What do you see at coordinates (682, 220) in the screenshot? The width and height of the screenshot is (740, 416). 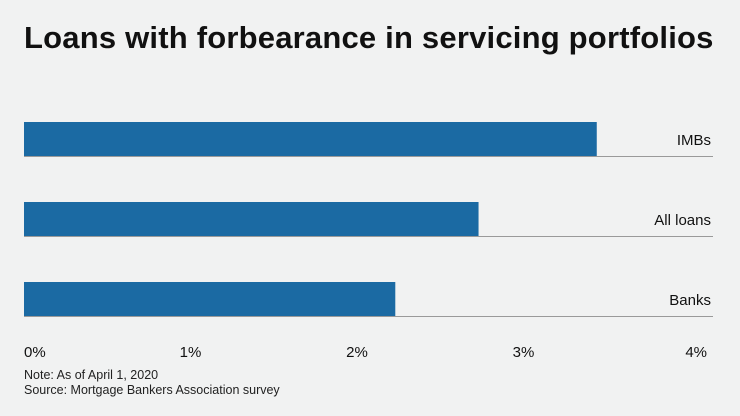 I see `category-label: All loans` at bounding box center [682, 220].